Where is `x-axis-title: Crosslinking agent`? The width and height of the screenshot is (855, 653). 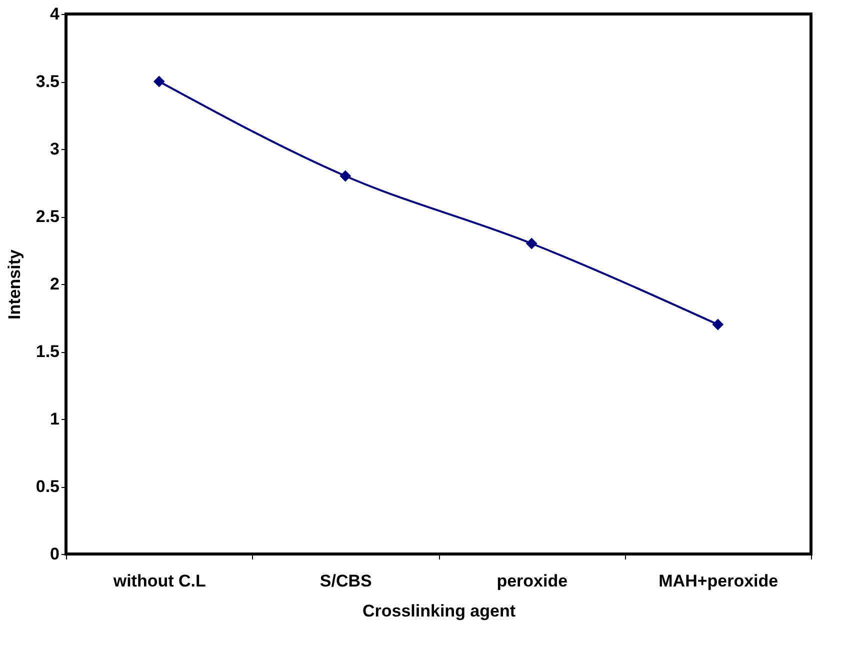
x-axis-title: Crosslinking agent is located at coordinates (439, 611).